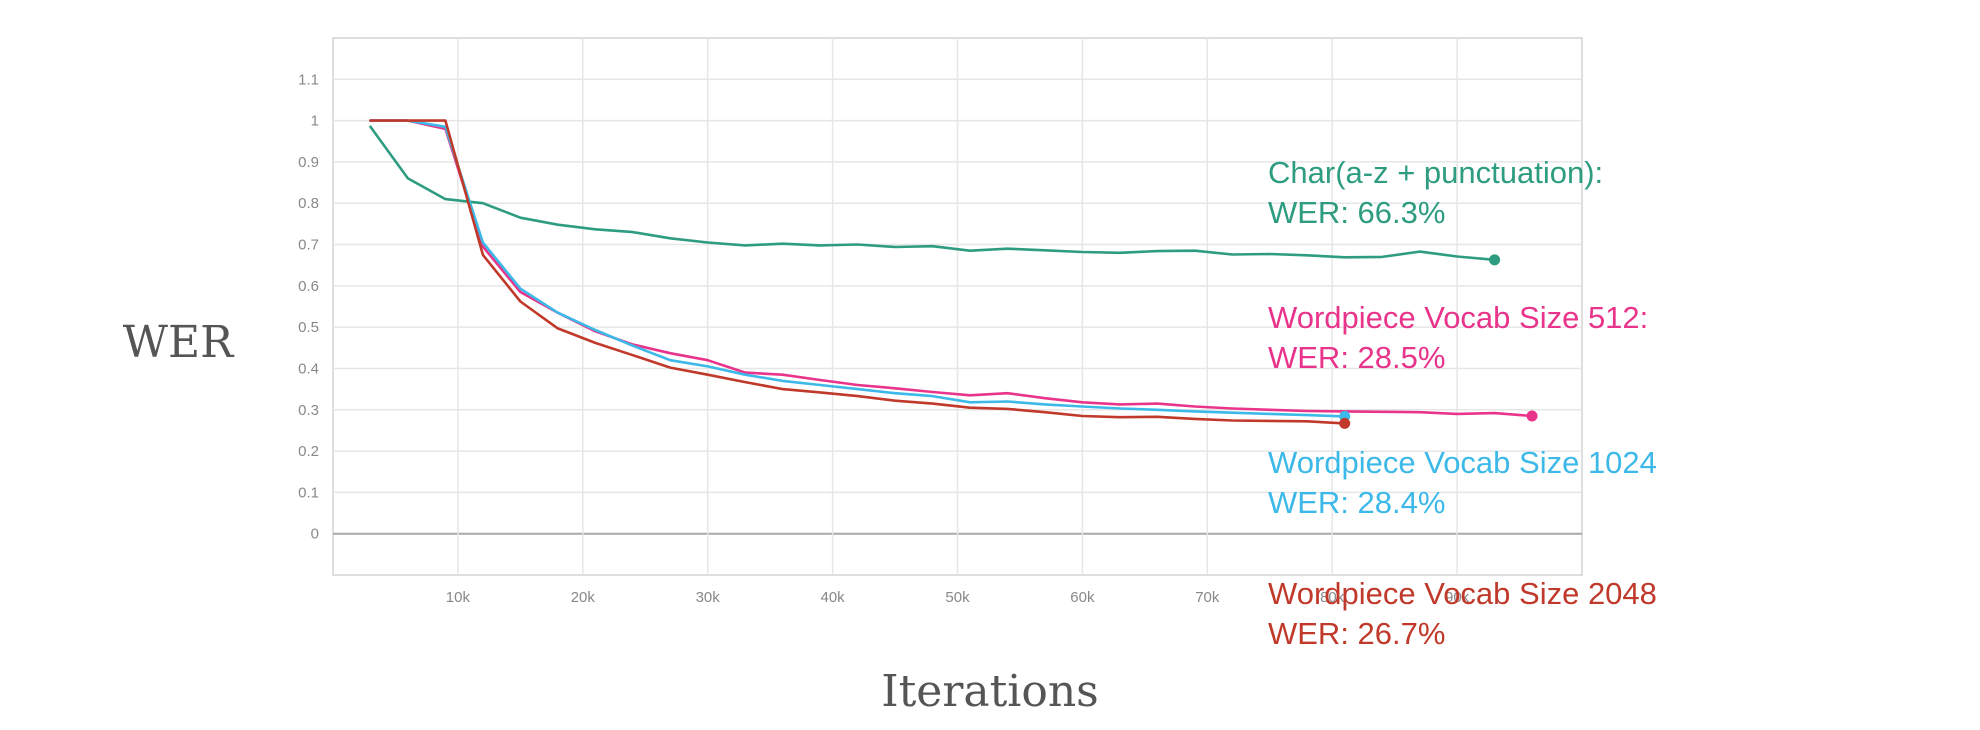 Image resolution: width=1980 pixels, height=730 pixels. What do you see at coordinates (308, 245) in the screenshot?
I see `y-tick-label: 0.7` at bounding box center [308, 245].